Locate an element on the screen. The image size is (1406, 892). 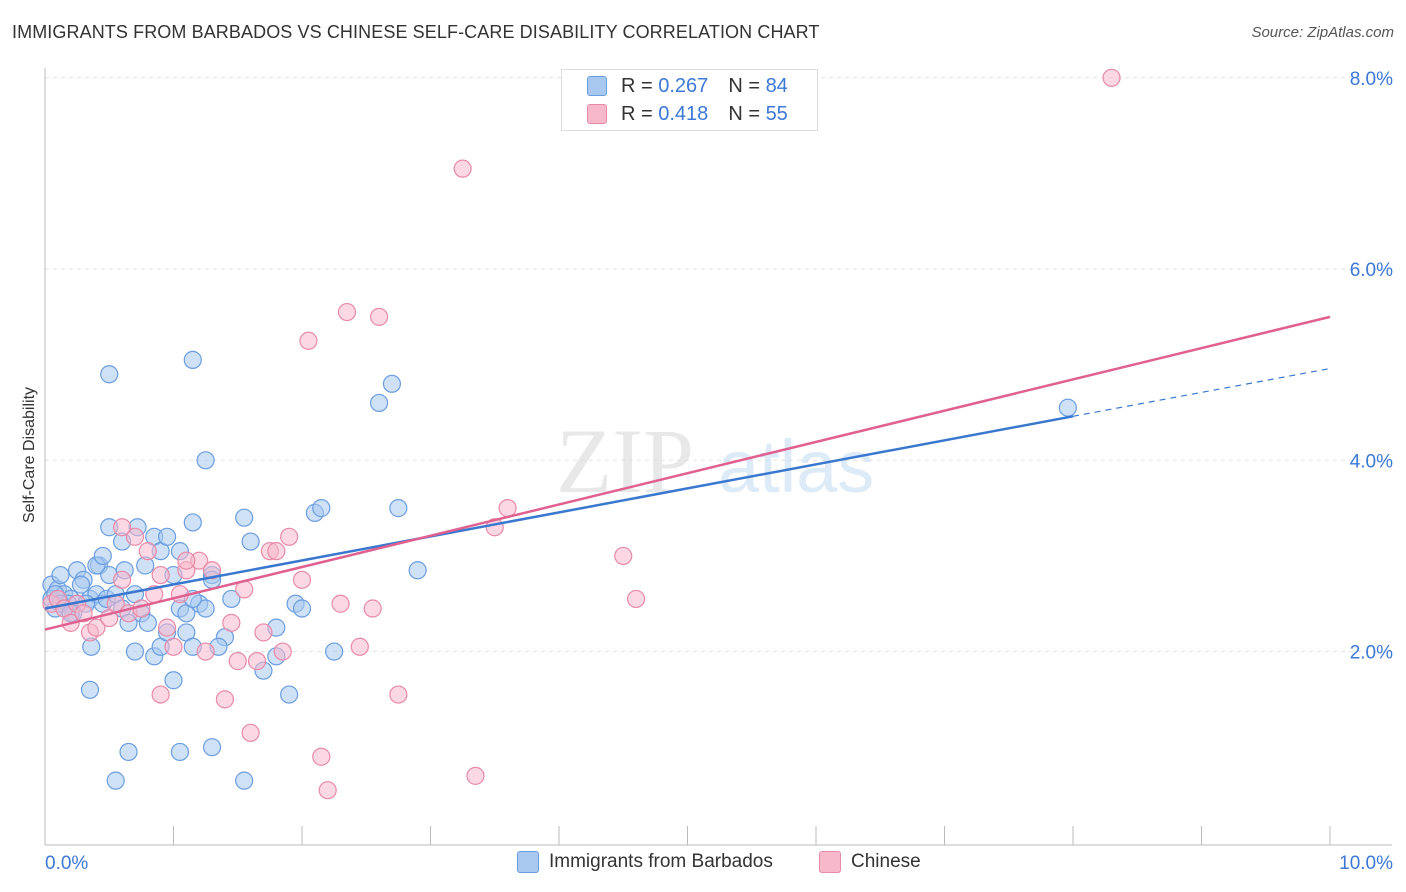
bottom-legend-barbados: Immigrants from Barbados is located at coordinates (645, 862).